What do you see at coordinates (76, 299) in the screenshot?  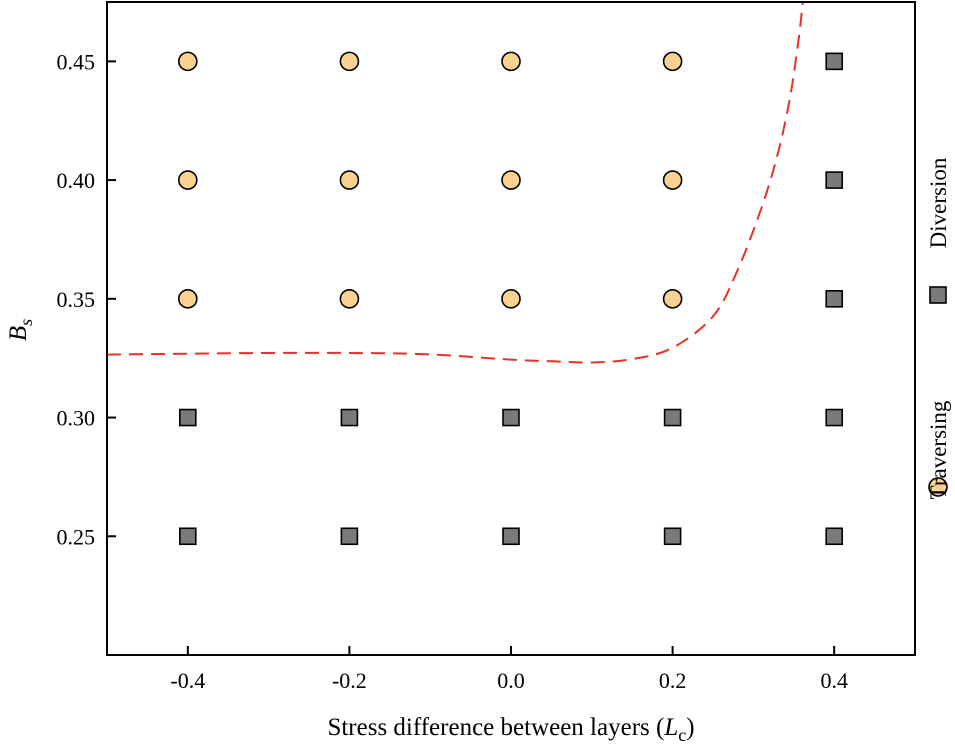 I see `y-tick-label: 0.35` at bounding box center [76, 299].